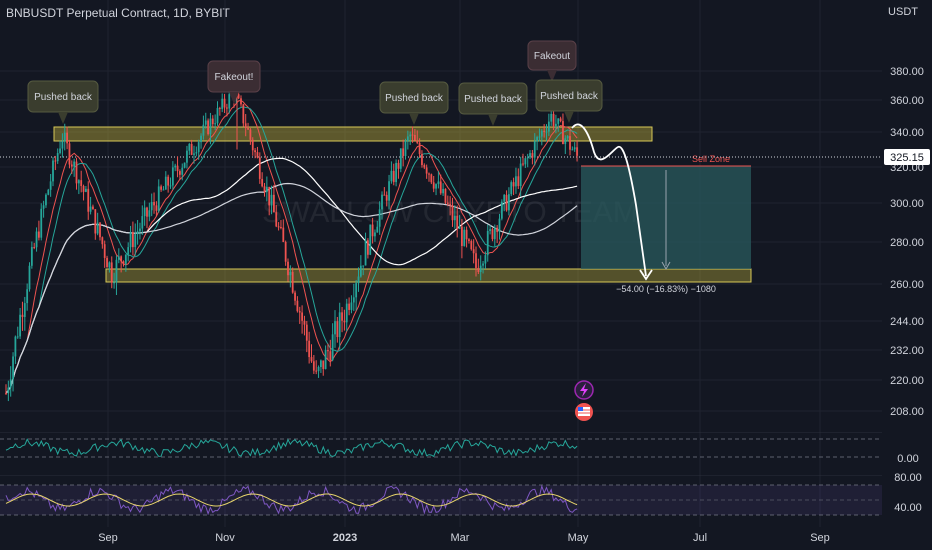 The image size is (932, 550). I want to click on current-price-value: 325.15, so click(907, 158).